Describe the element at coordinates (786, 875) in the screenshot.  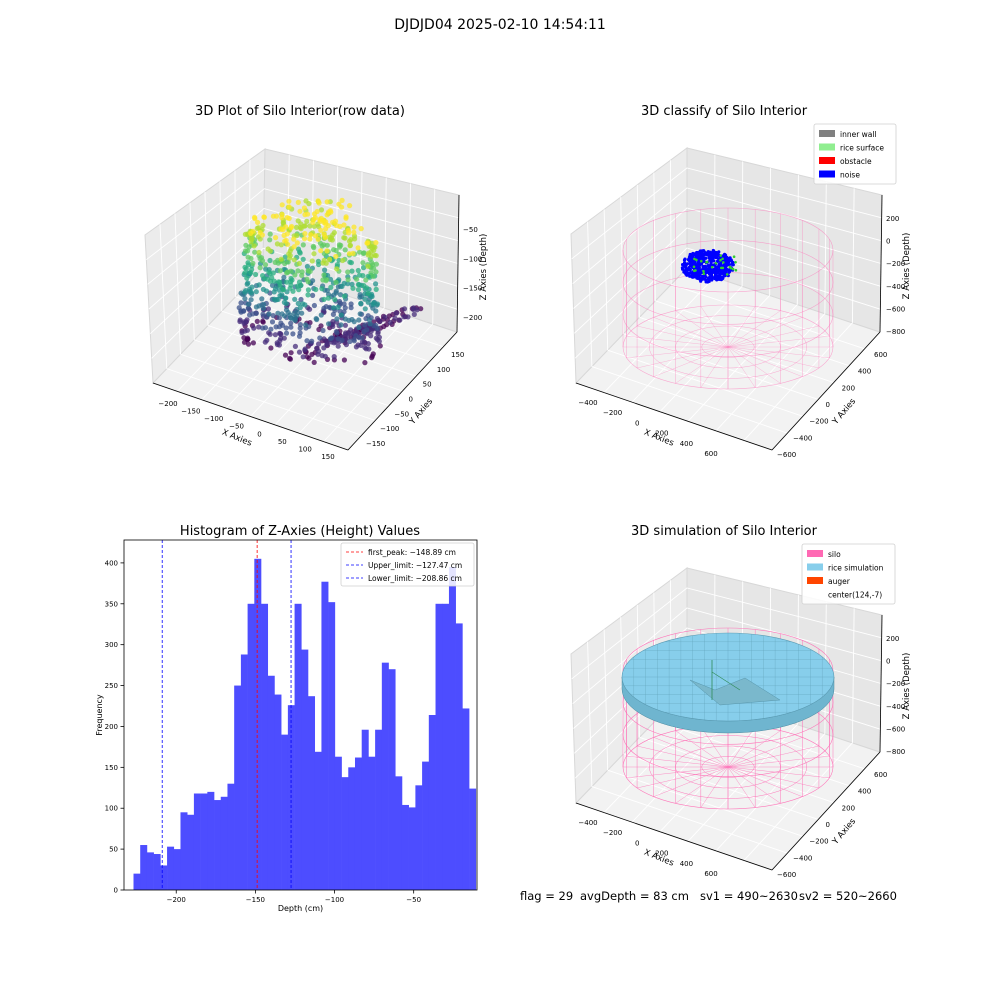
I see `y-tick-label: −600` at that location.